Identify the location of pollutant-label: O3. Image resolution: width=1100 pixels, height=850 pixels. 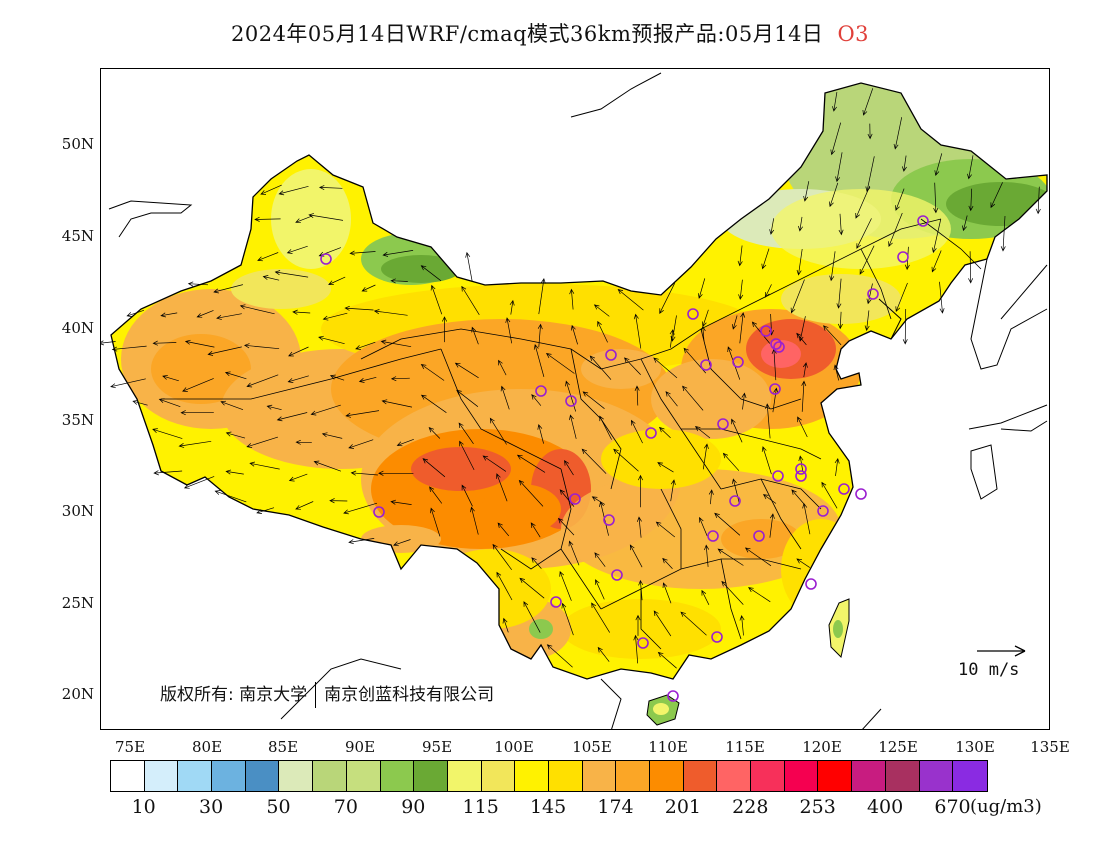
(853, 34).